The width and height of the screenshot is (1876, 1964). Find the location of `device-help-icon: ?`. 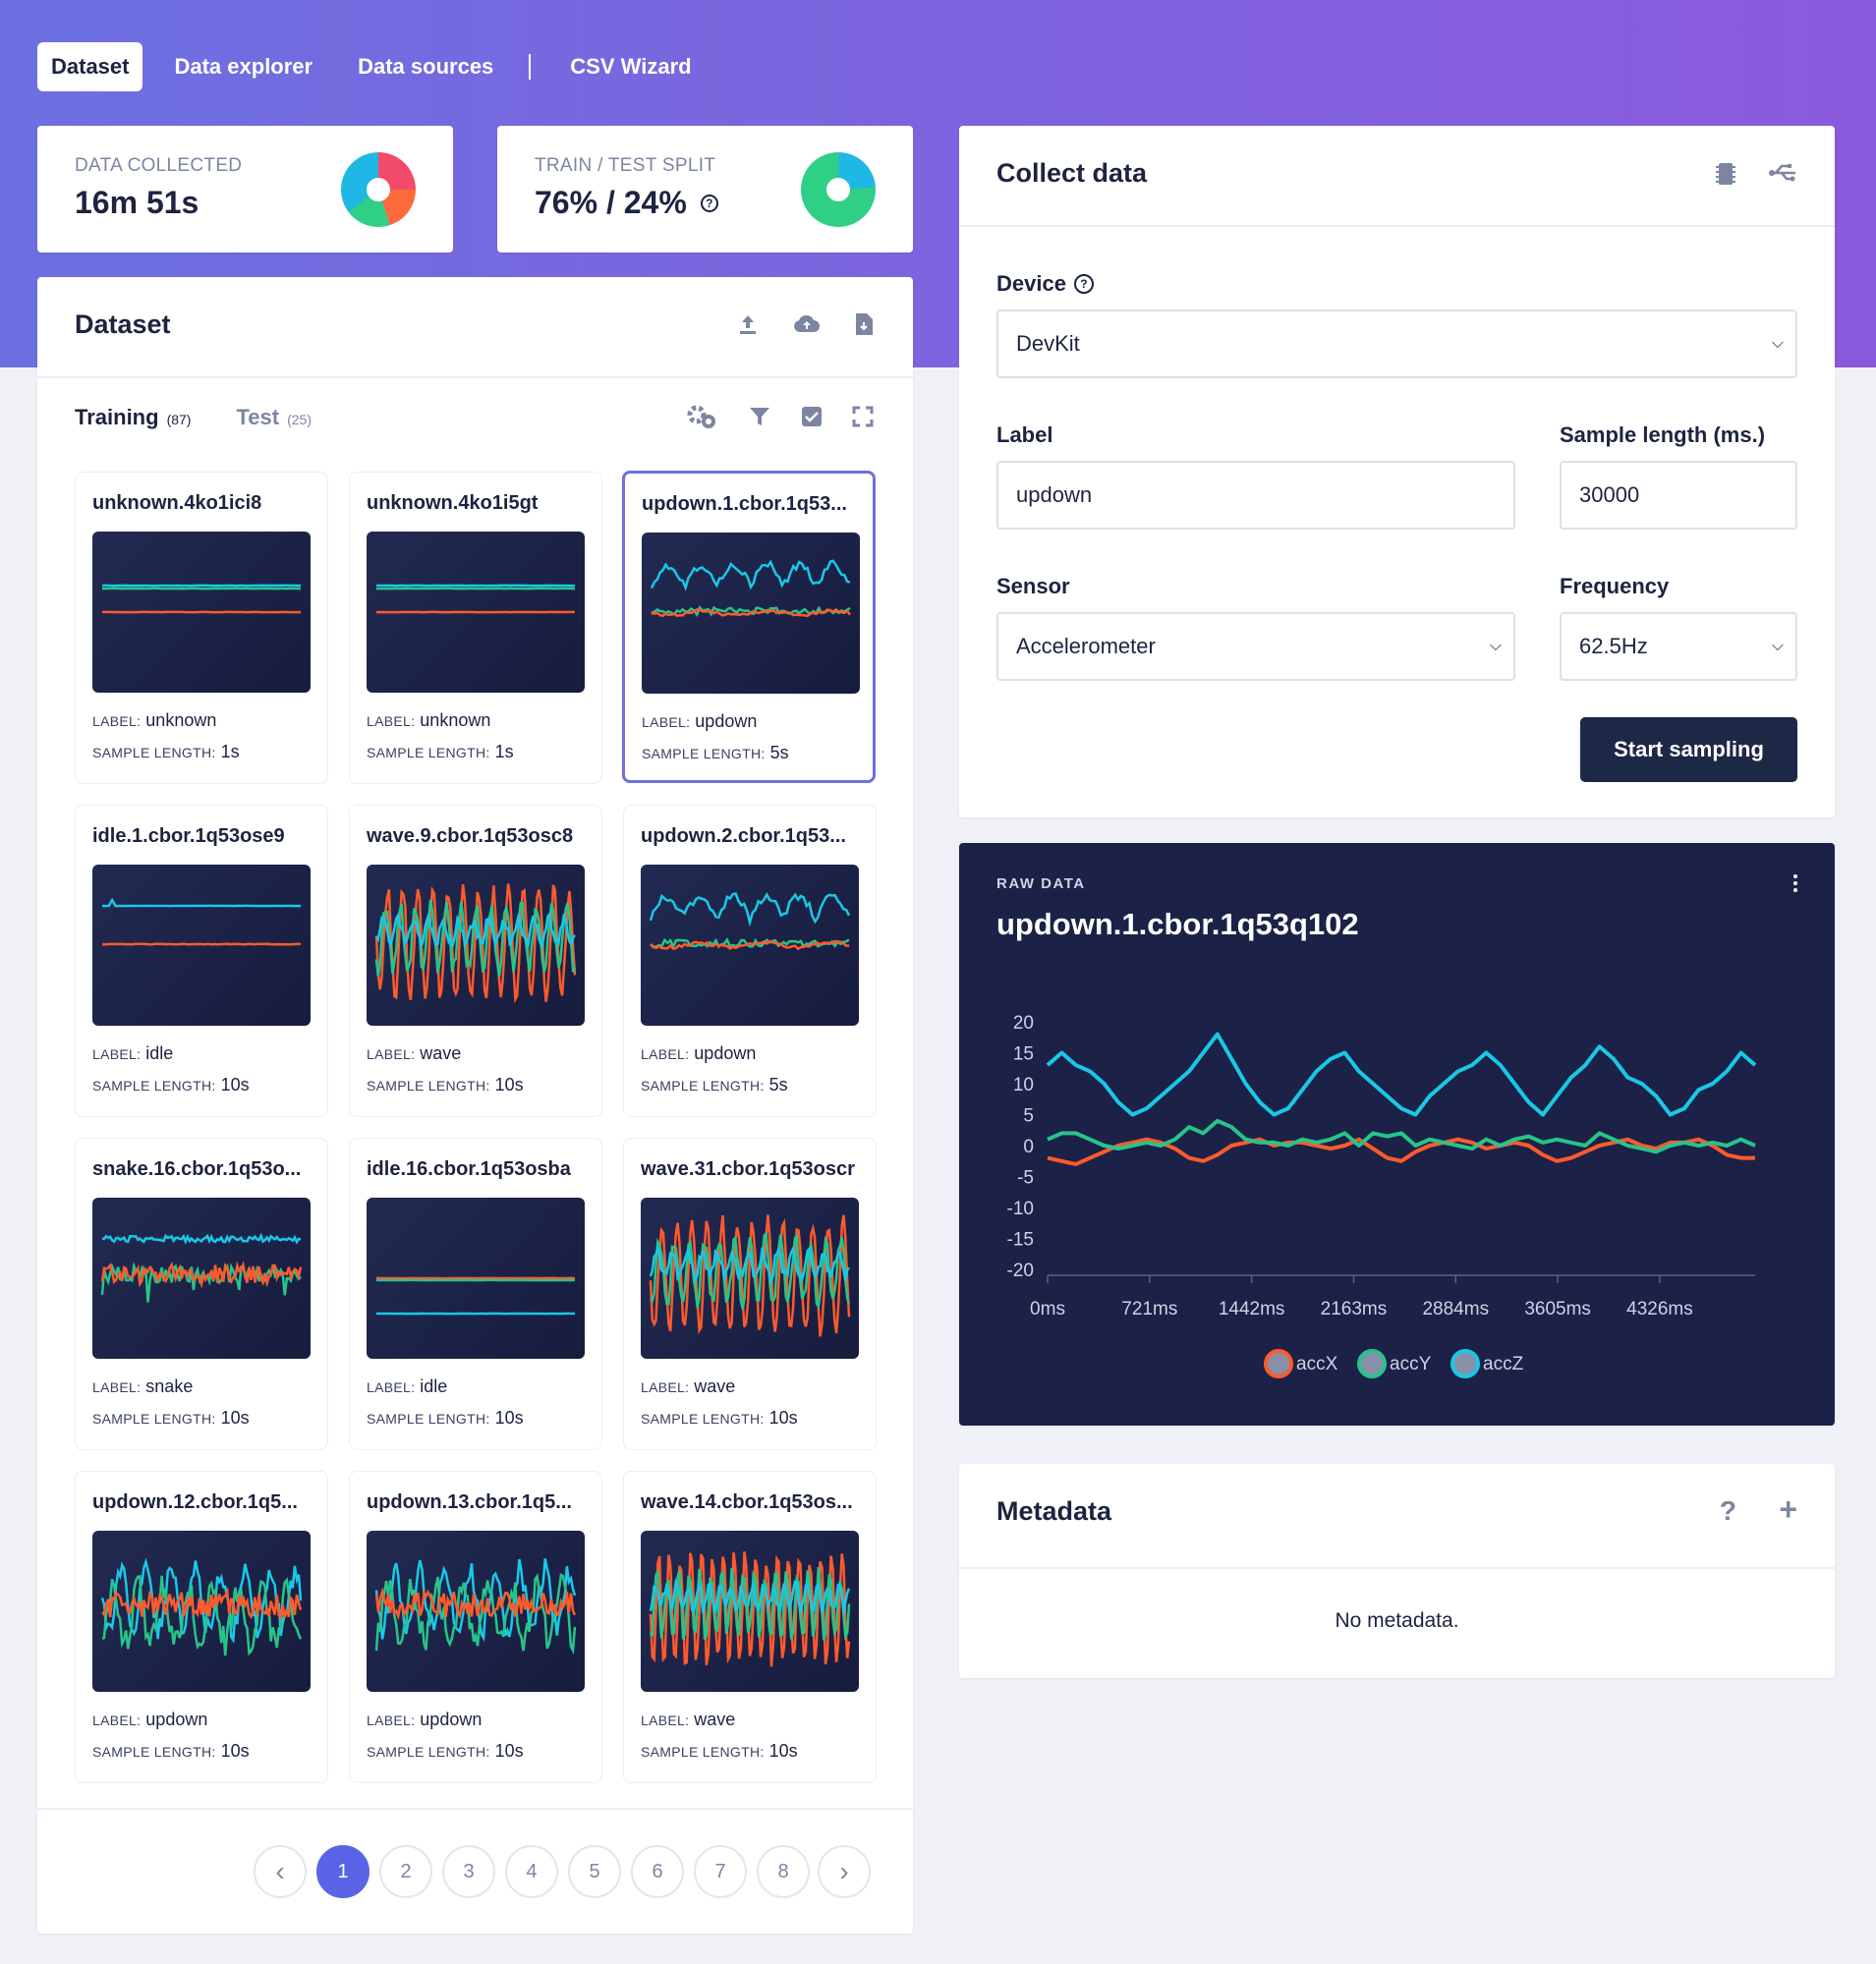

device-help-icon: ? is located at coordinates (1083, 284).